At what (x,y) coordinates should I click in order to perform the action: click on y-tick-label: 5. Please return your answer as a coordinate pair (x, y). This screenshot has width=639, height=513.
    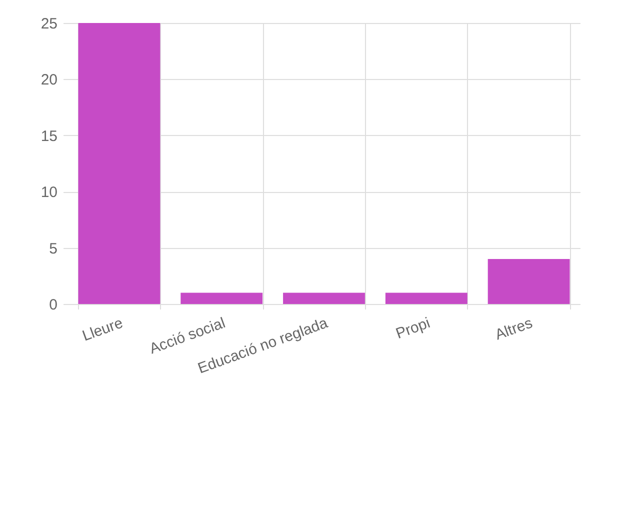
    Looking at the image, I should click on (53, 249).